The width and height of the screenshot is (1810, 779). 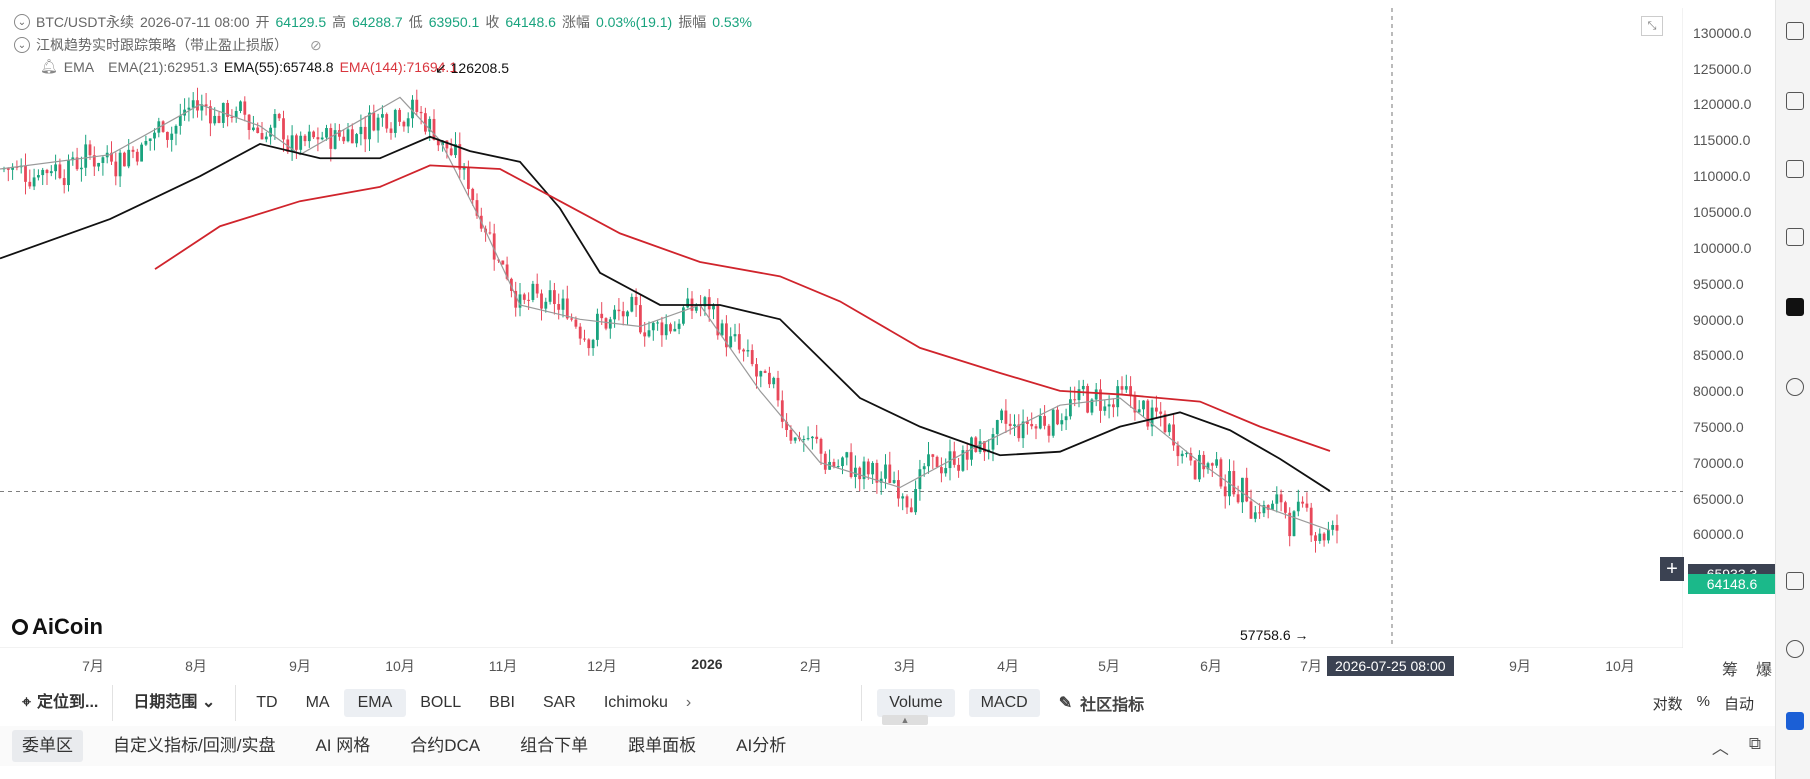 I want to click on liquidation-toggle: 爆, so click(x=1764, y=670).